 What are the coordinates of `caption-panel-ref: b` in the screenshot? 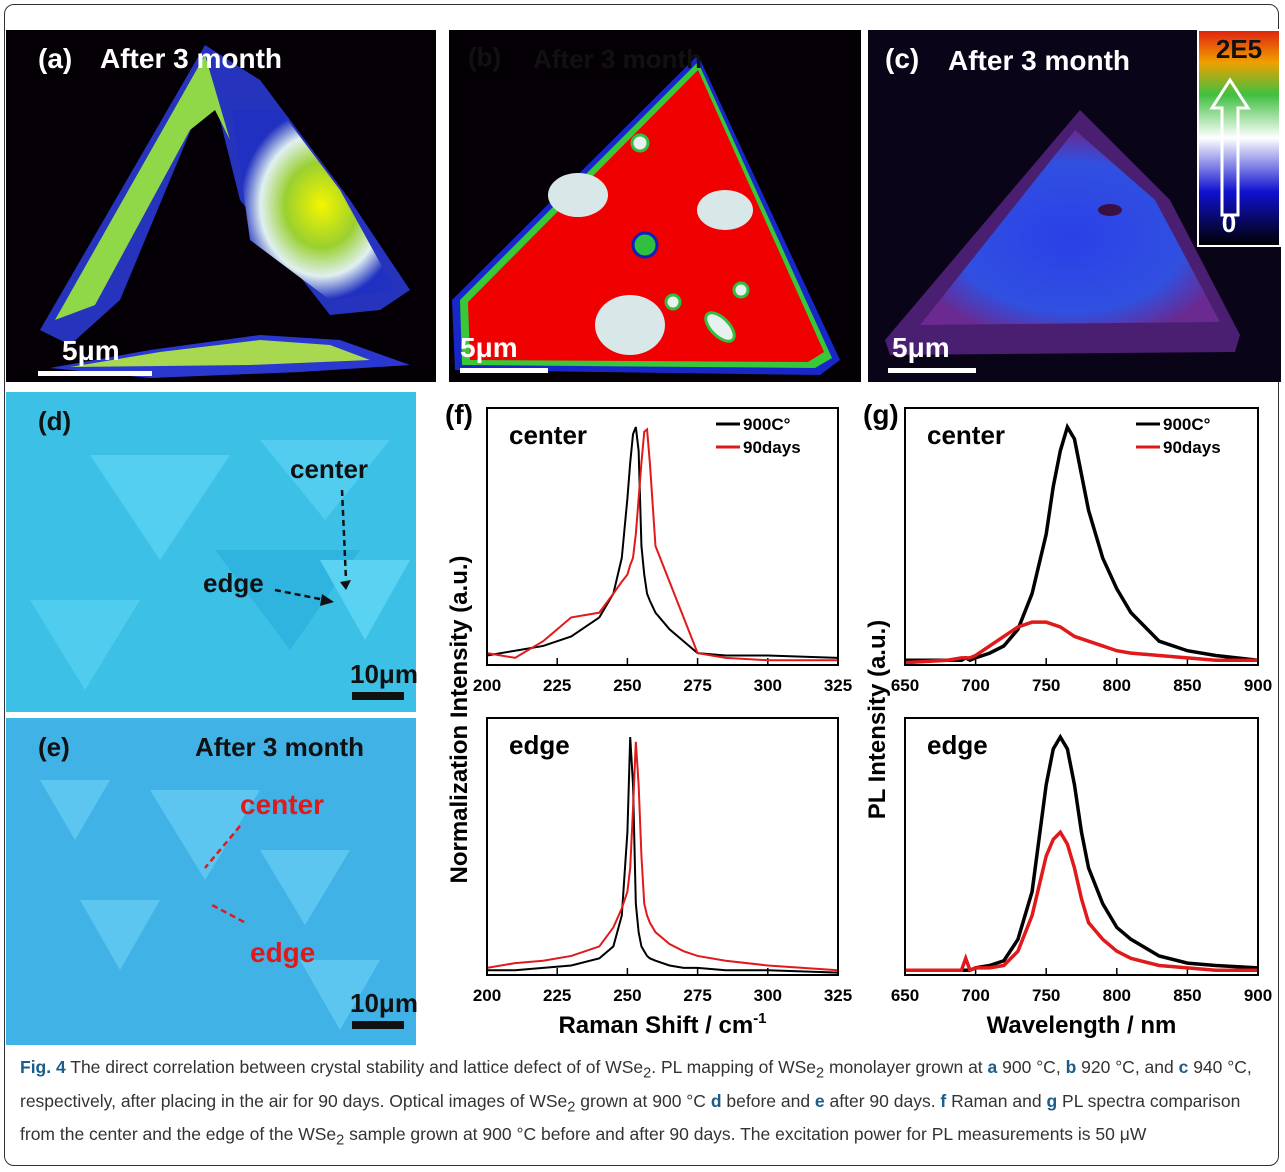 It's located at (1071, 1067).